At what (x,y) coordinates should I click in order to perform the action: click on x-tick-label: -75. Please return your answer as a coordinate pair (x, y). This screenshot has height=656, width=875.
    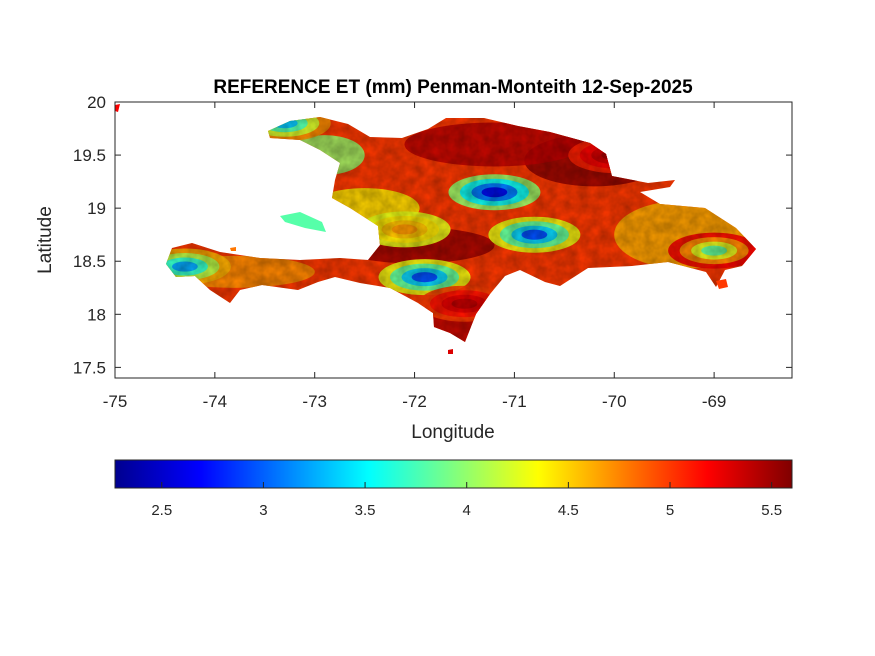
    Looking at the image, I should click on (115, 401).